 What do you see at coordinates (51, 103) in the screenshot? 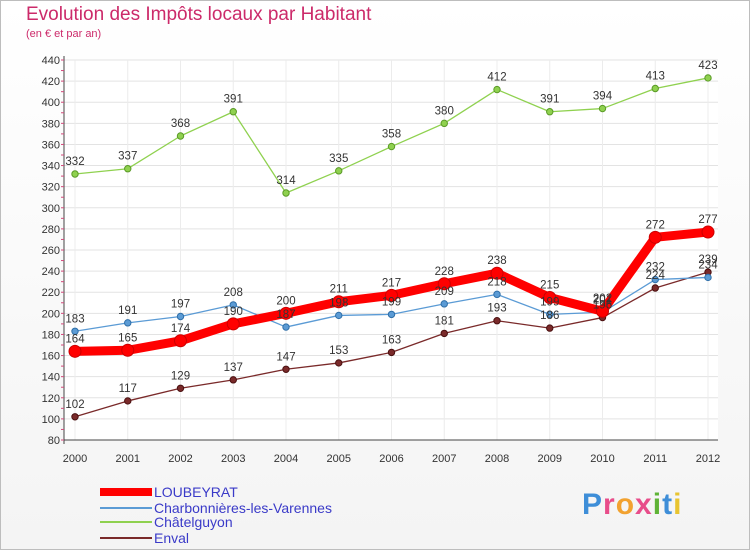
I see `y-tick-label: 400` at bounding box center [51, 103].